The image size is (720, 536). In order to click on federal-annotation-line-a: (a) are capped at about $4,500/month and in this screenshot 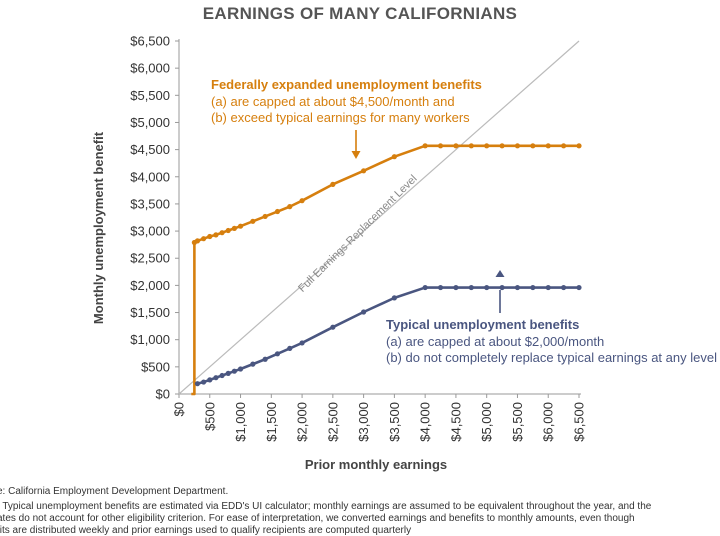, I will do `click(333, 101)`.